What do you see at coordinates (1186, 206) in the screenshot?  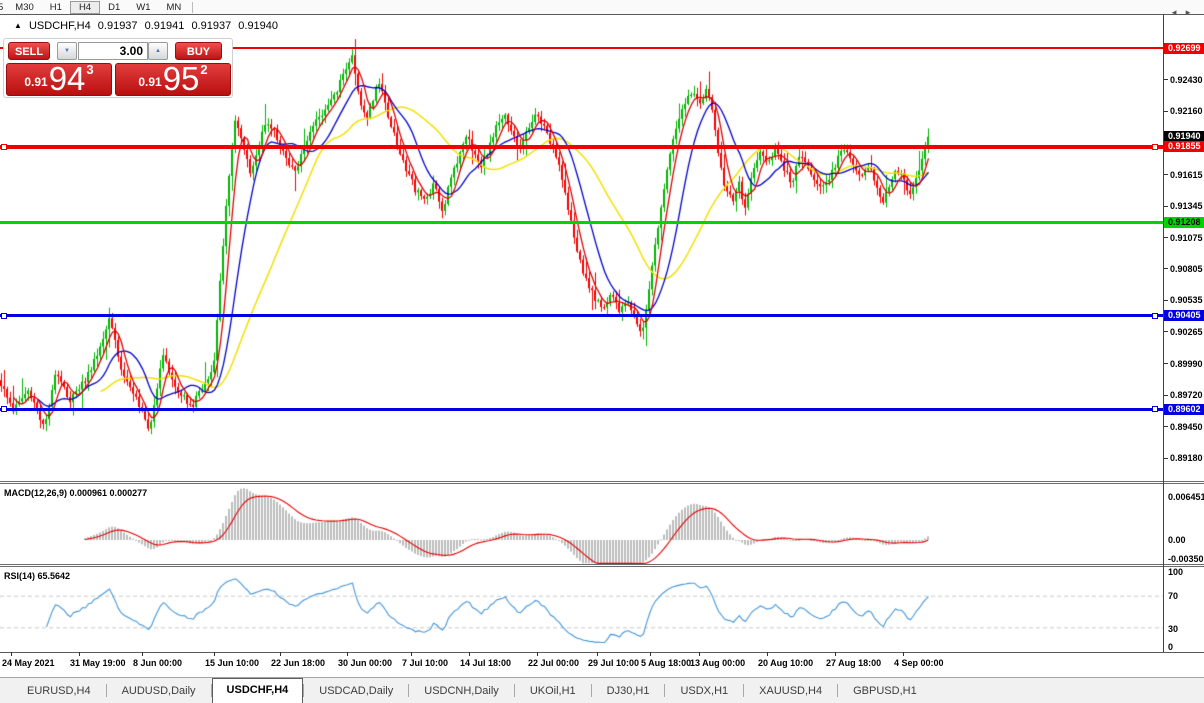 I see `price-tick-label: 0.91345` at bounding box center [1186, 206].